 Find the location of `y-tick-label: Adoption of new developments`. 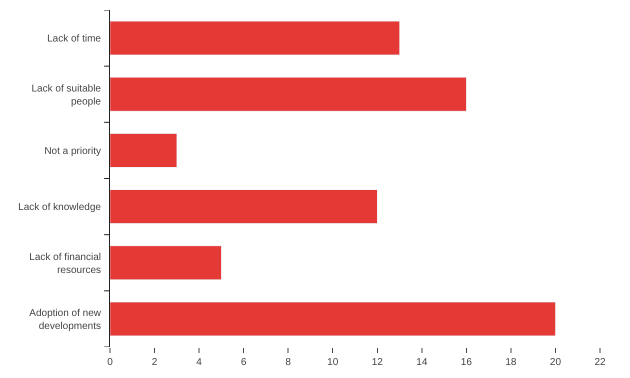

y-tick-label: Adoption of new developments is located at coordinates (65, 320).